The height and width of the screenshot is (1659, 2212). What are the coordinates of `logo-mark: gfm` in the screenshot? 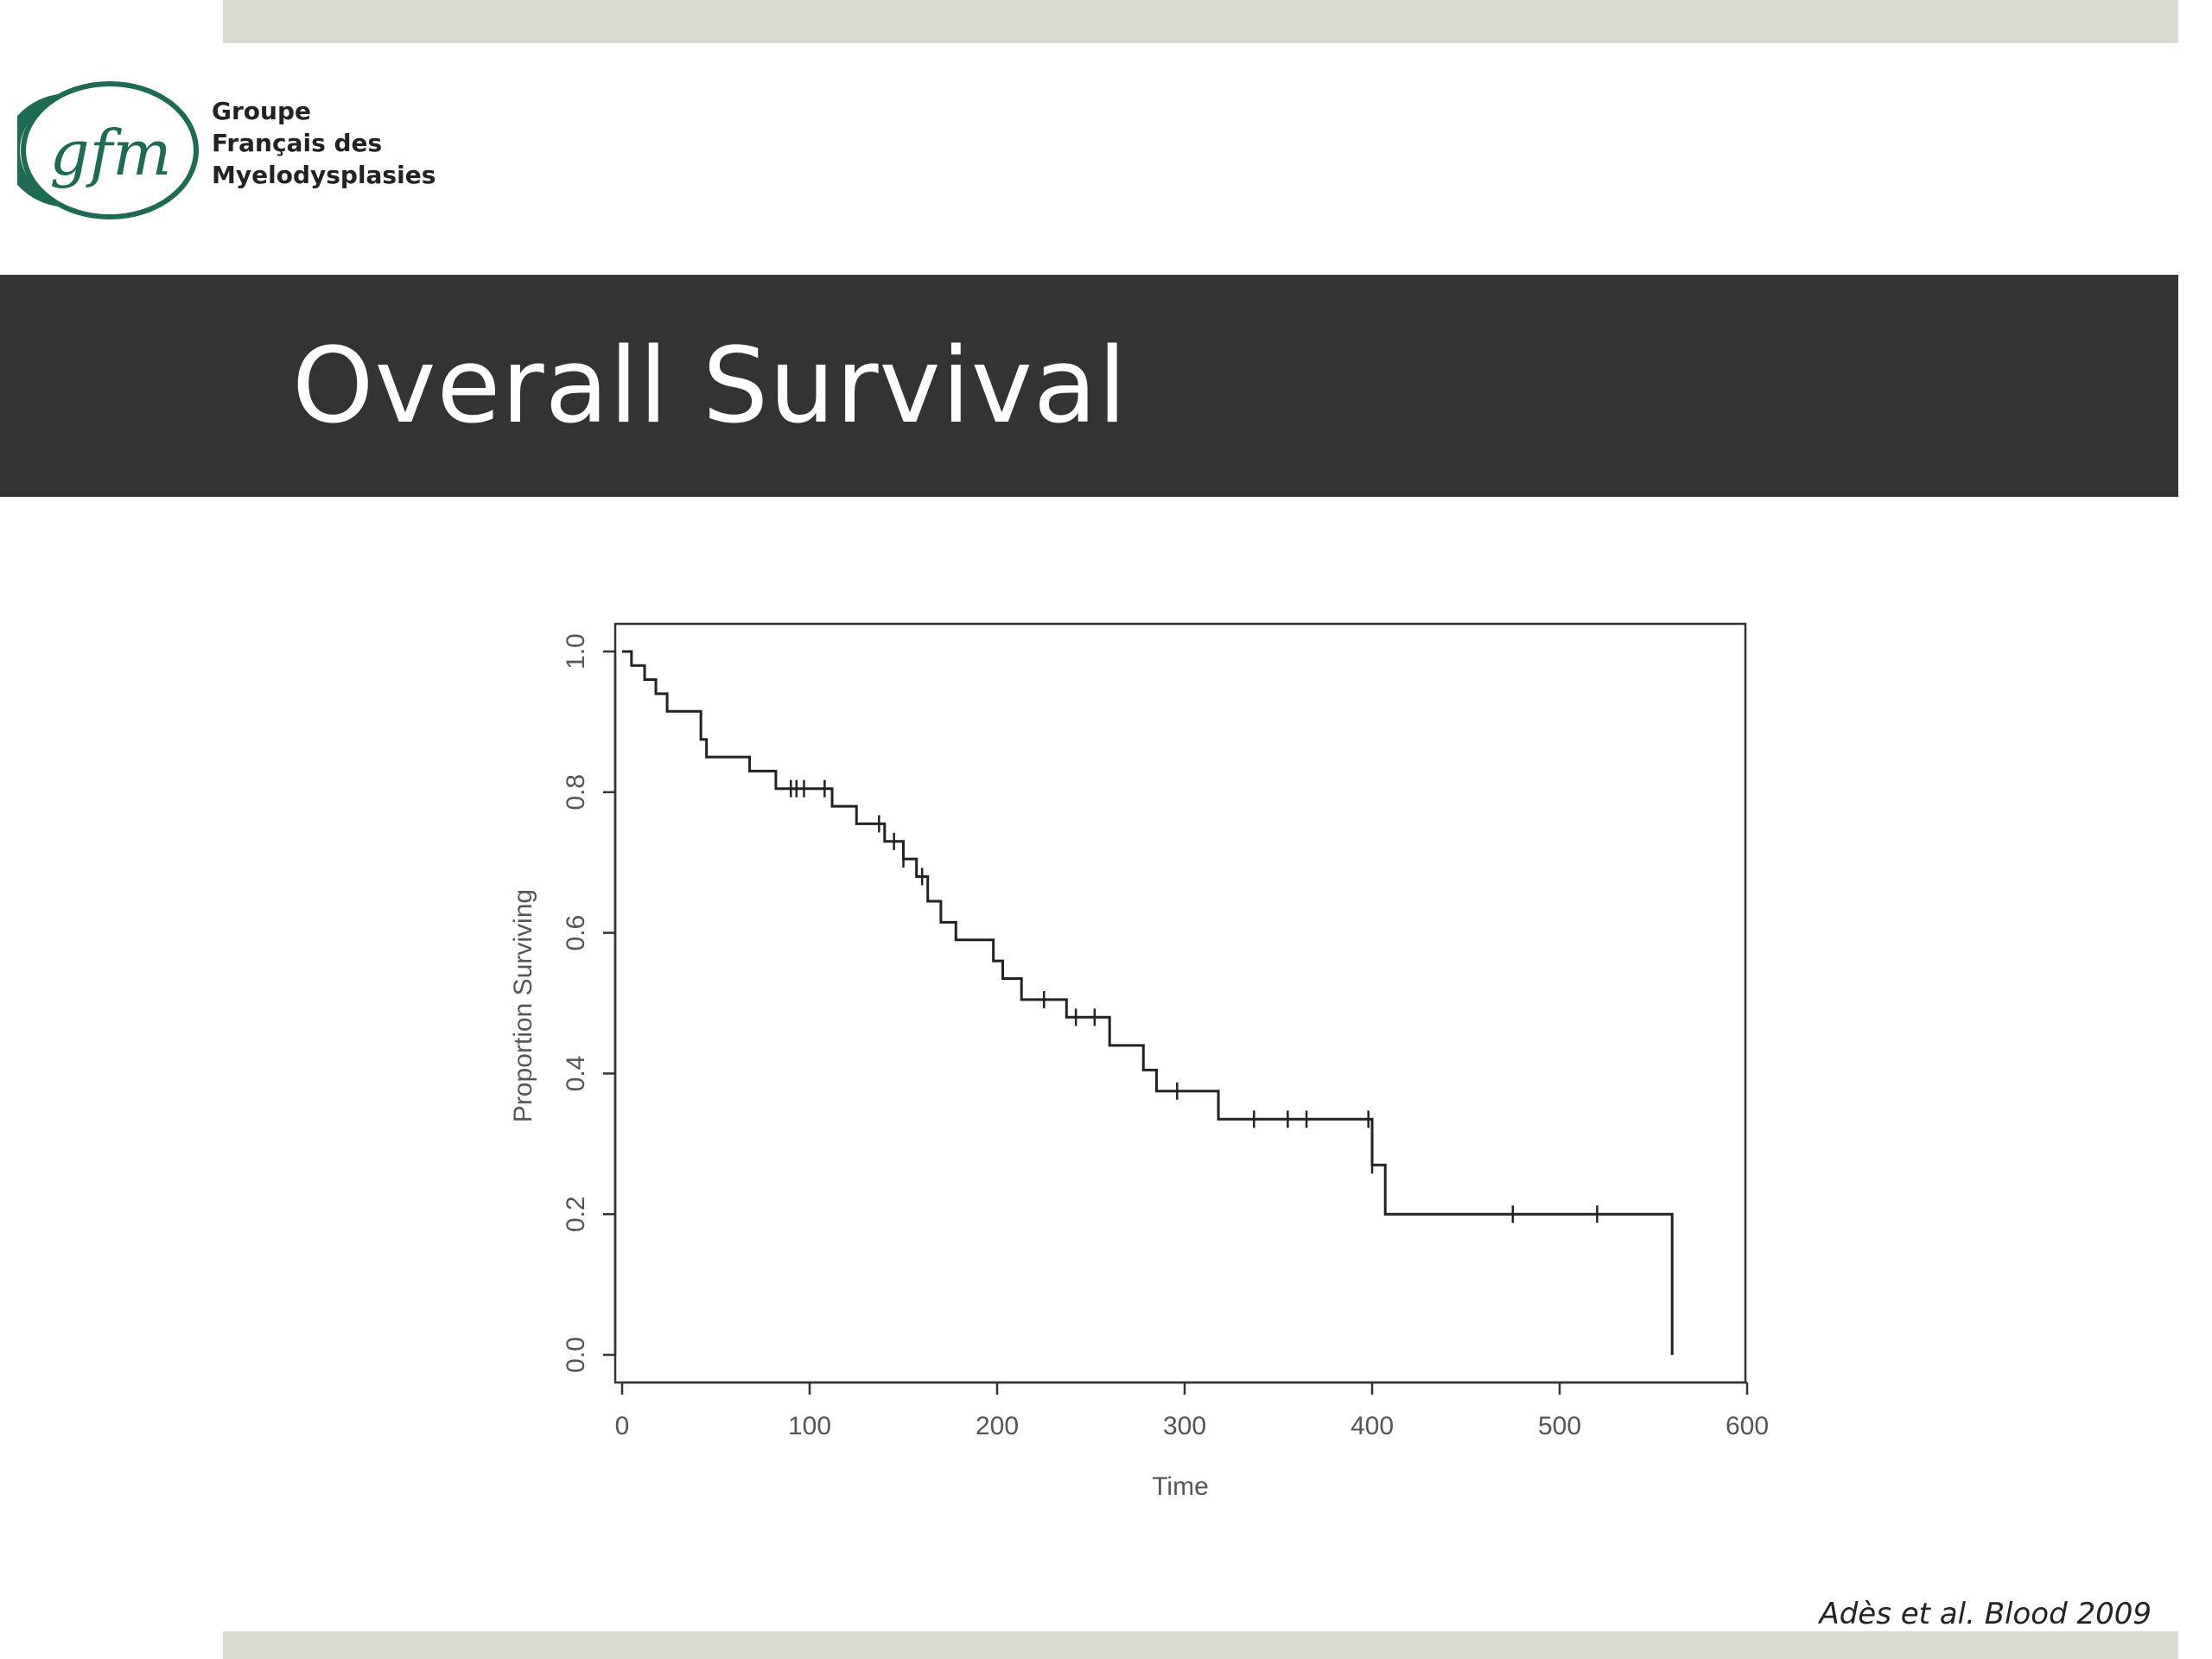 It's located at (110, 153).